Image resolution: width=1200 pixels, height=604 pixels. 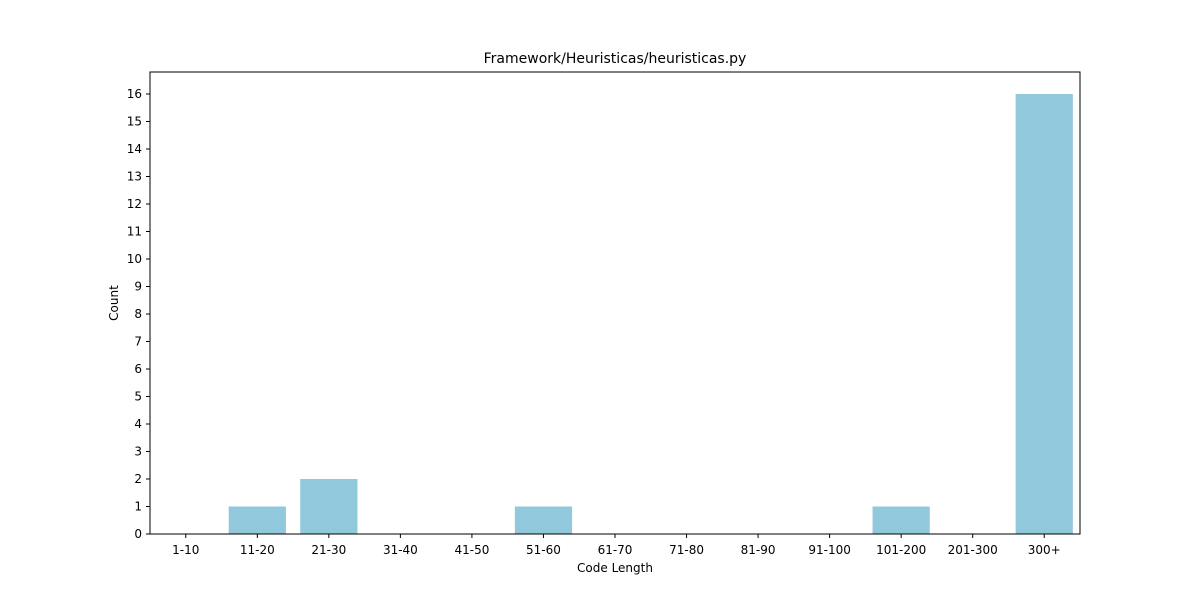 I want to click on y-tick-label: 11, so click(x=134, y=232).